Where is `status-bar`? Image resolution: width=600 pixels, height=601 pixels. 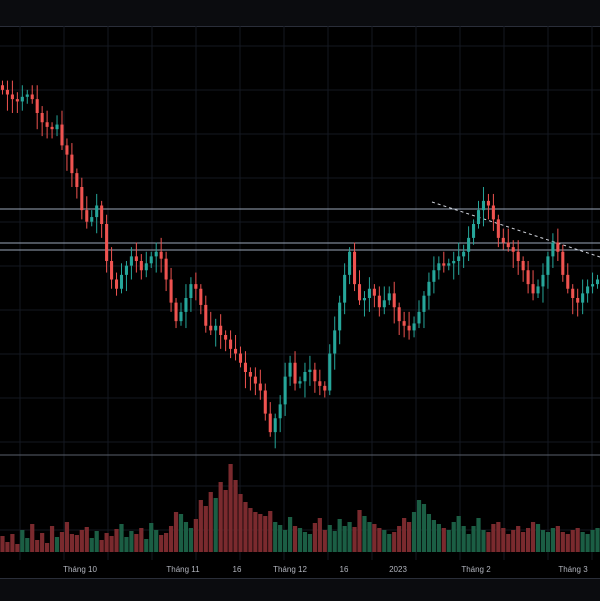 status-bar is located at coordinates (300, 589).